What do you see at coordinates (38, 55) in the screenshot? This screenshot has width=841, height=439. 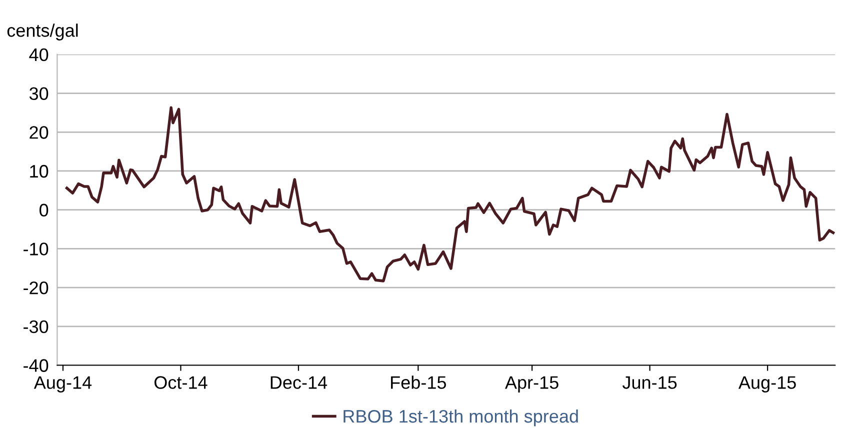 I see `y-tick-label: 40` at bounding box center [38, 55].